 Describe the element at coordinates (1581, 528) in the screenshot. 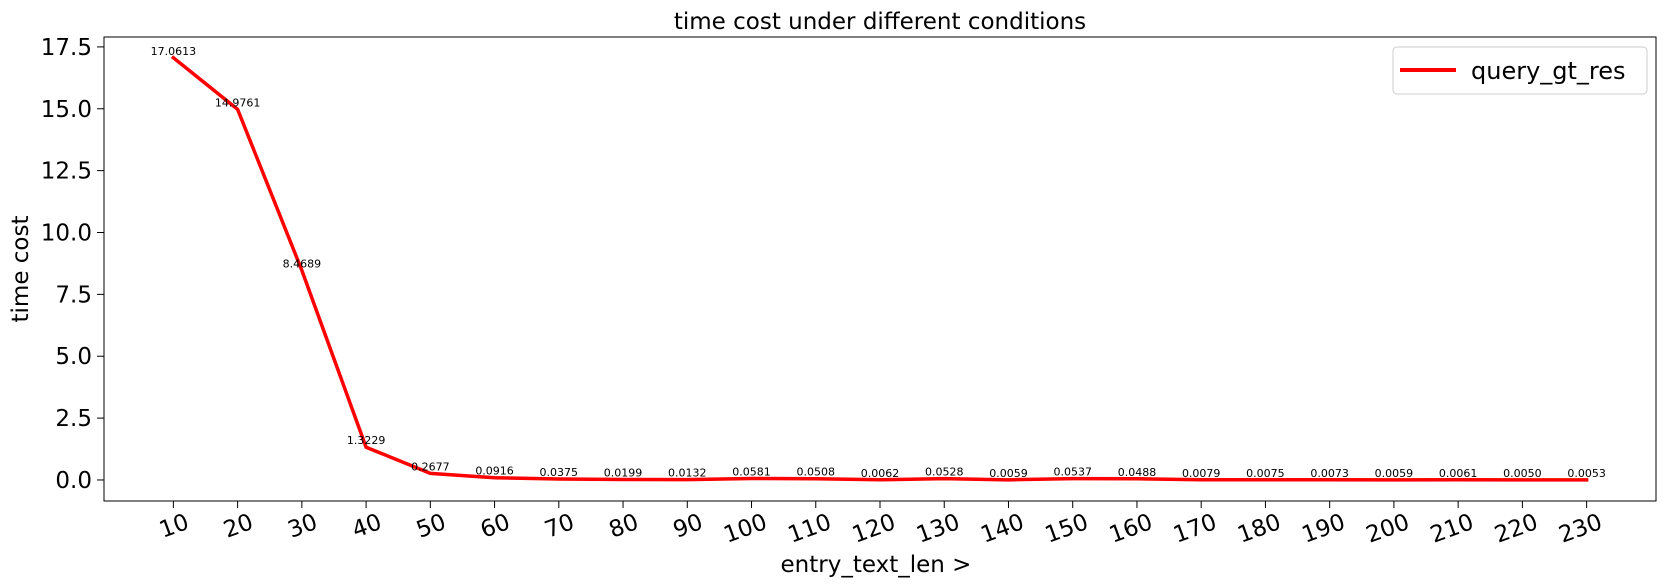

I see `x-tick-label: 230` at that location.